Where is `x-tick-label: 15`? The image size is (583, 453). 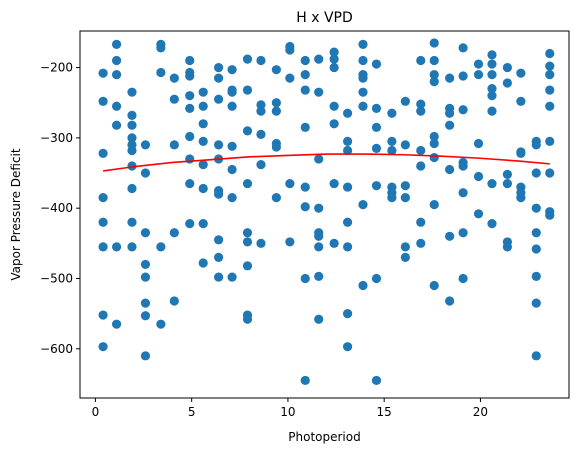
x-tick-label: 15 is located at coordinates (384, 412).